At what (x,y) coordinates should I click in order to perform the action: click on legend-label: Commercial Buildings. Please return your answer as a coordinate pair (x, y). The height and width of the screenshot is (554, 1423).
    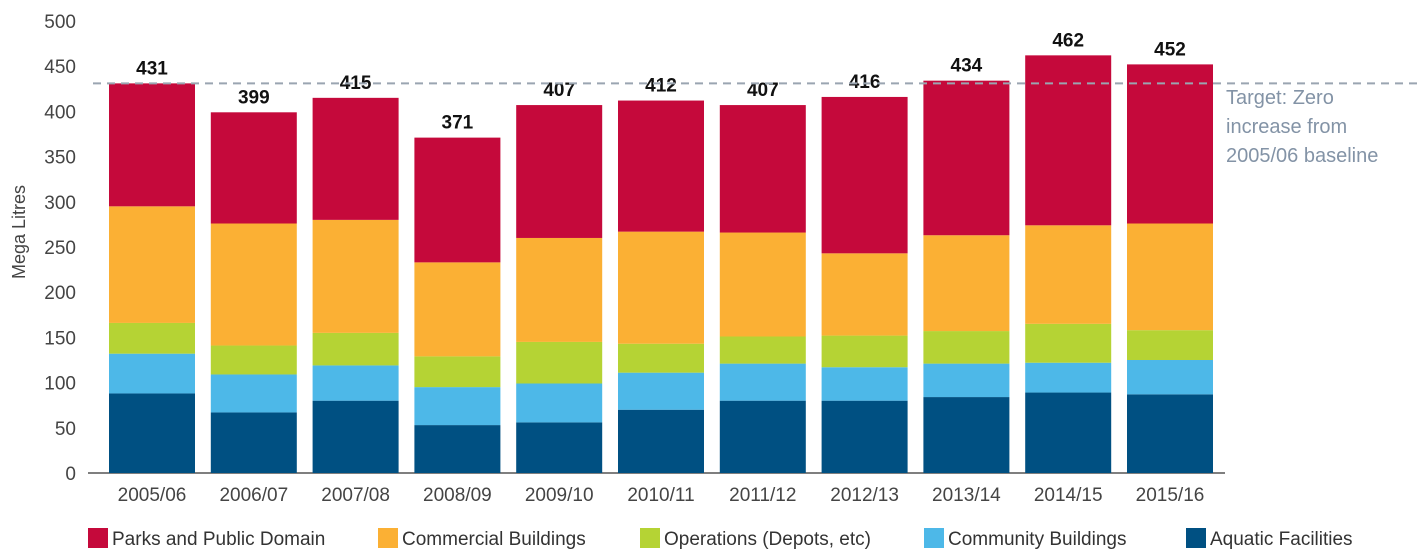
    Looking at the image, I should click on (494, 539).